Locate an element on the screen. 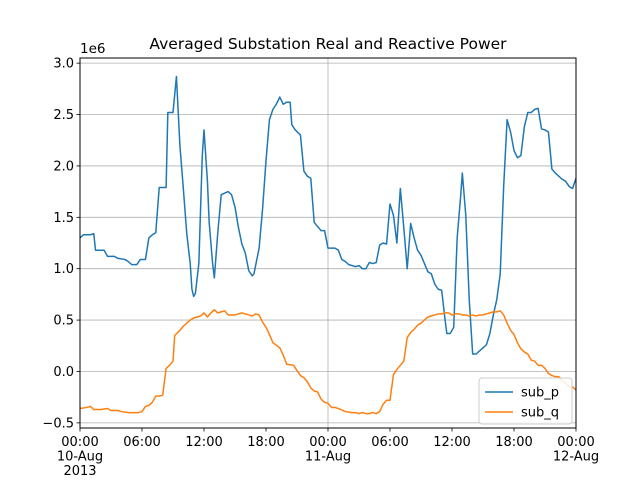 This screenshot has width=640, height=480. legend-label-sub_p: sub_p is located at coordinates (540, 393).